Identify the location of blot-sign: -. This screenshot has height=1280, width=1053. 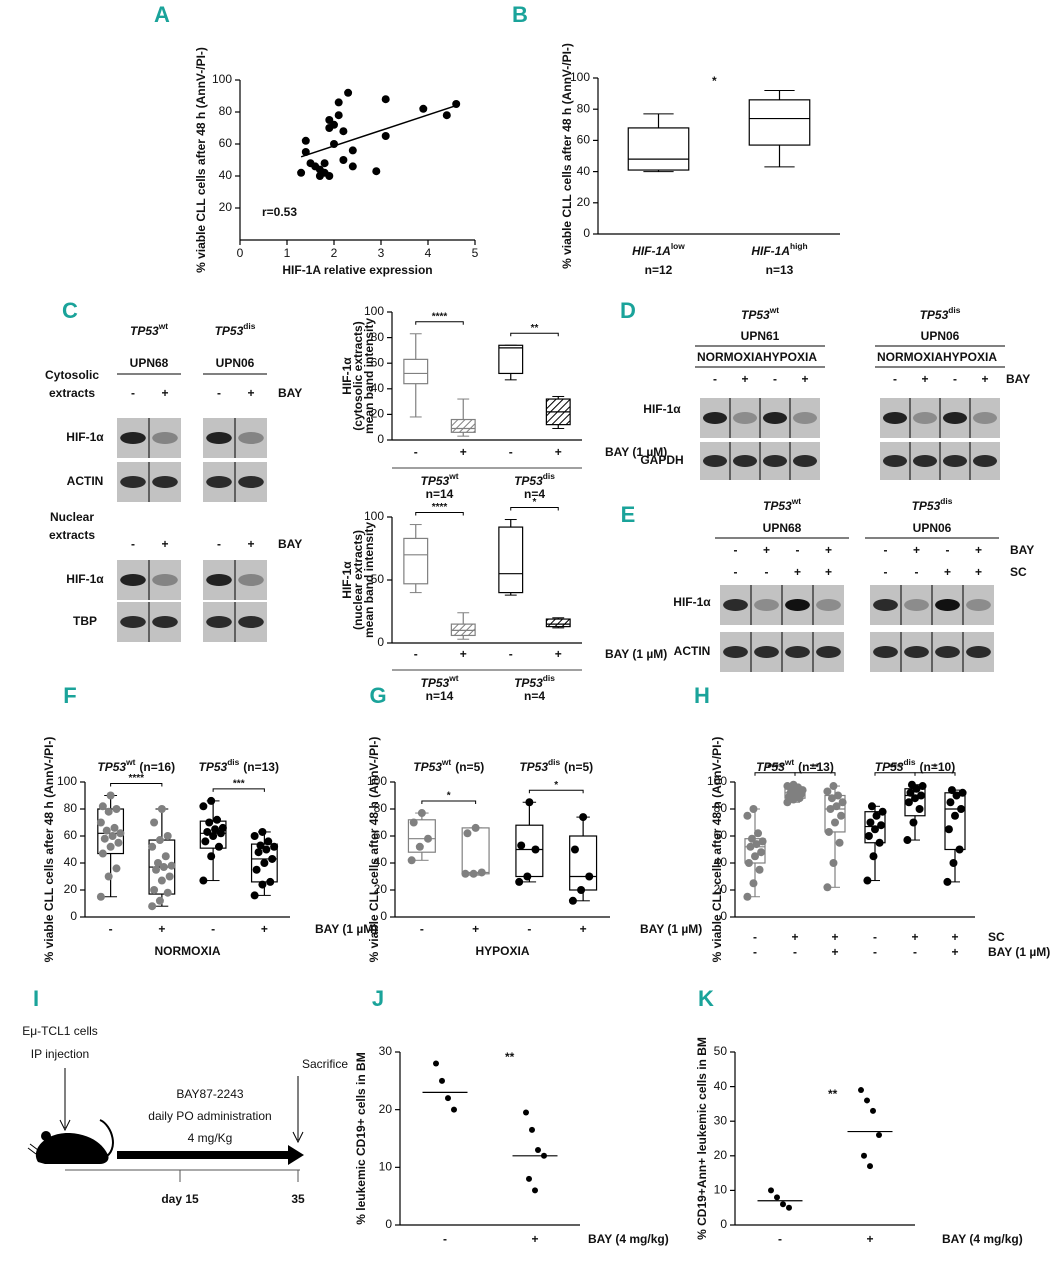
(767, 572).